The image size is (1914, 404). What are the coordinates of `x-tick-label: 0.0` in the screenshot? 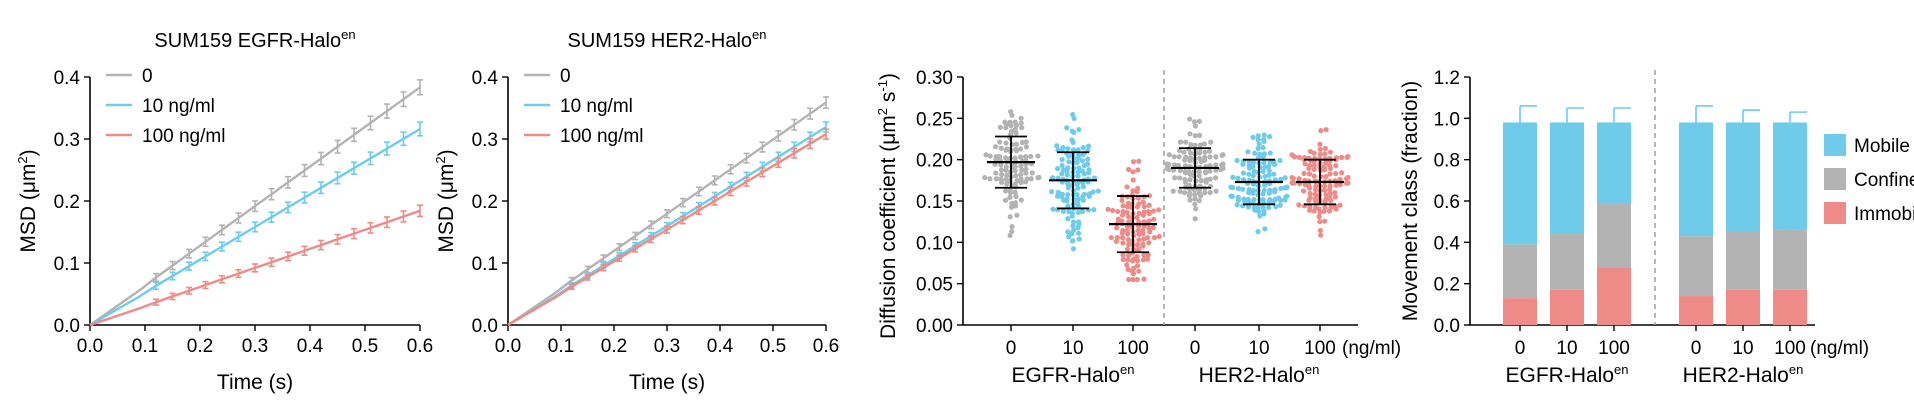 It's located at (90, 346).